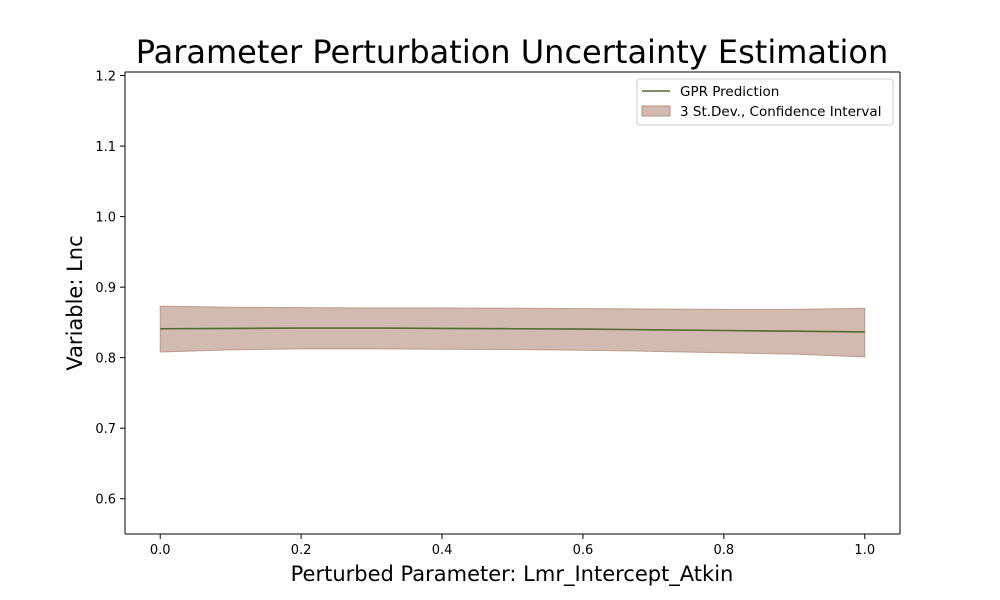 This screenshot has height=600, width=1000. I want to click on x-tick-label: 0.4, so click(442, 550).